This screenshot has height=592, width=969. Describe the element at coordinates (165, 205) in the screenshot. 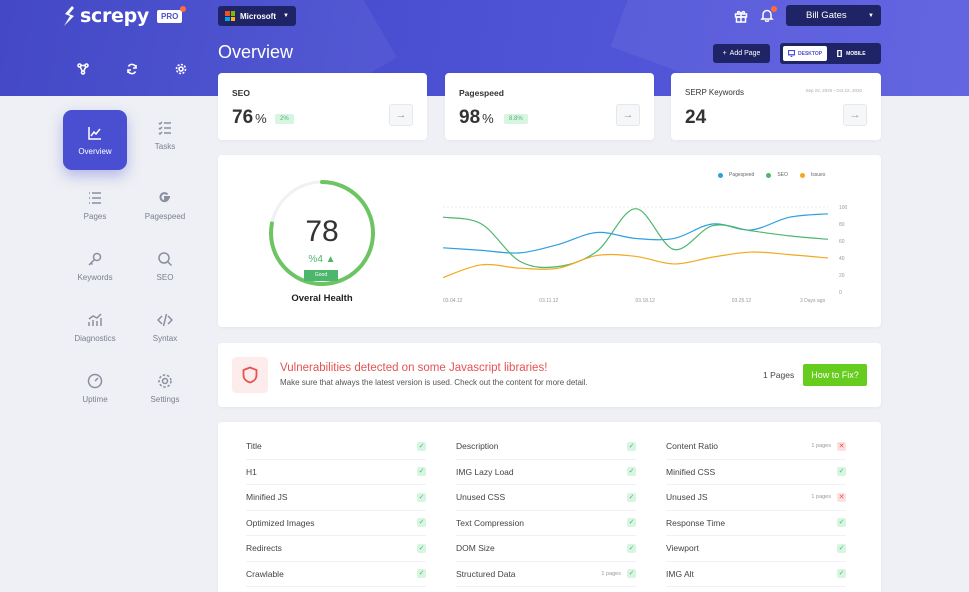

I see `sidebar-item-pagespeed: Pagespeed` at that location.